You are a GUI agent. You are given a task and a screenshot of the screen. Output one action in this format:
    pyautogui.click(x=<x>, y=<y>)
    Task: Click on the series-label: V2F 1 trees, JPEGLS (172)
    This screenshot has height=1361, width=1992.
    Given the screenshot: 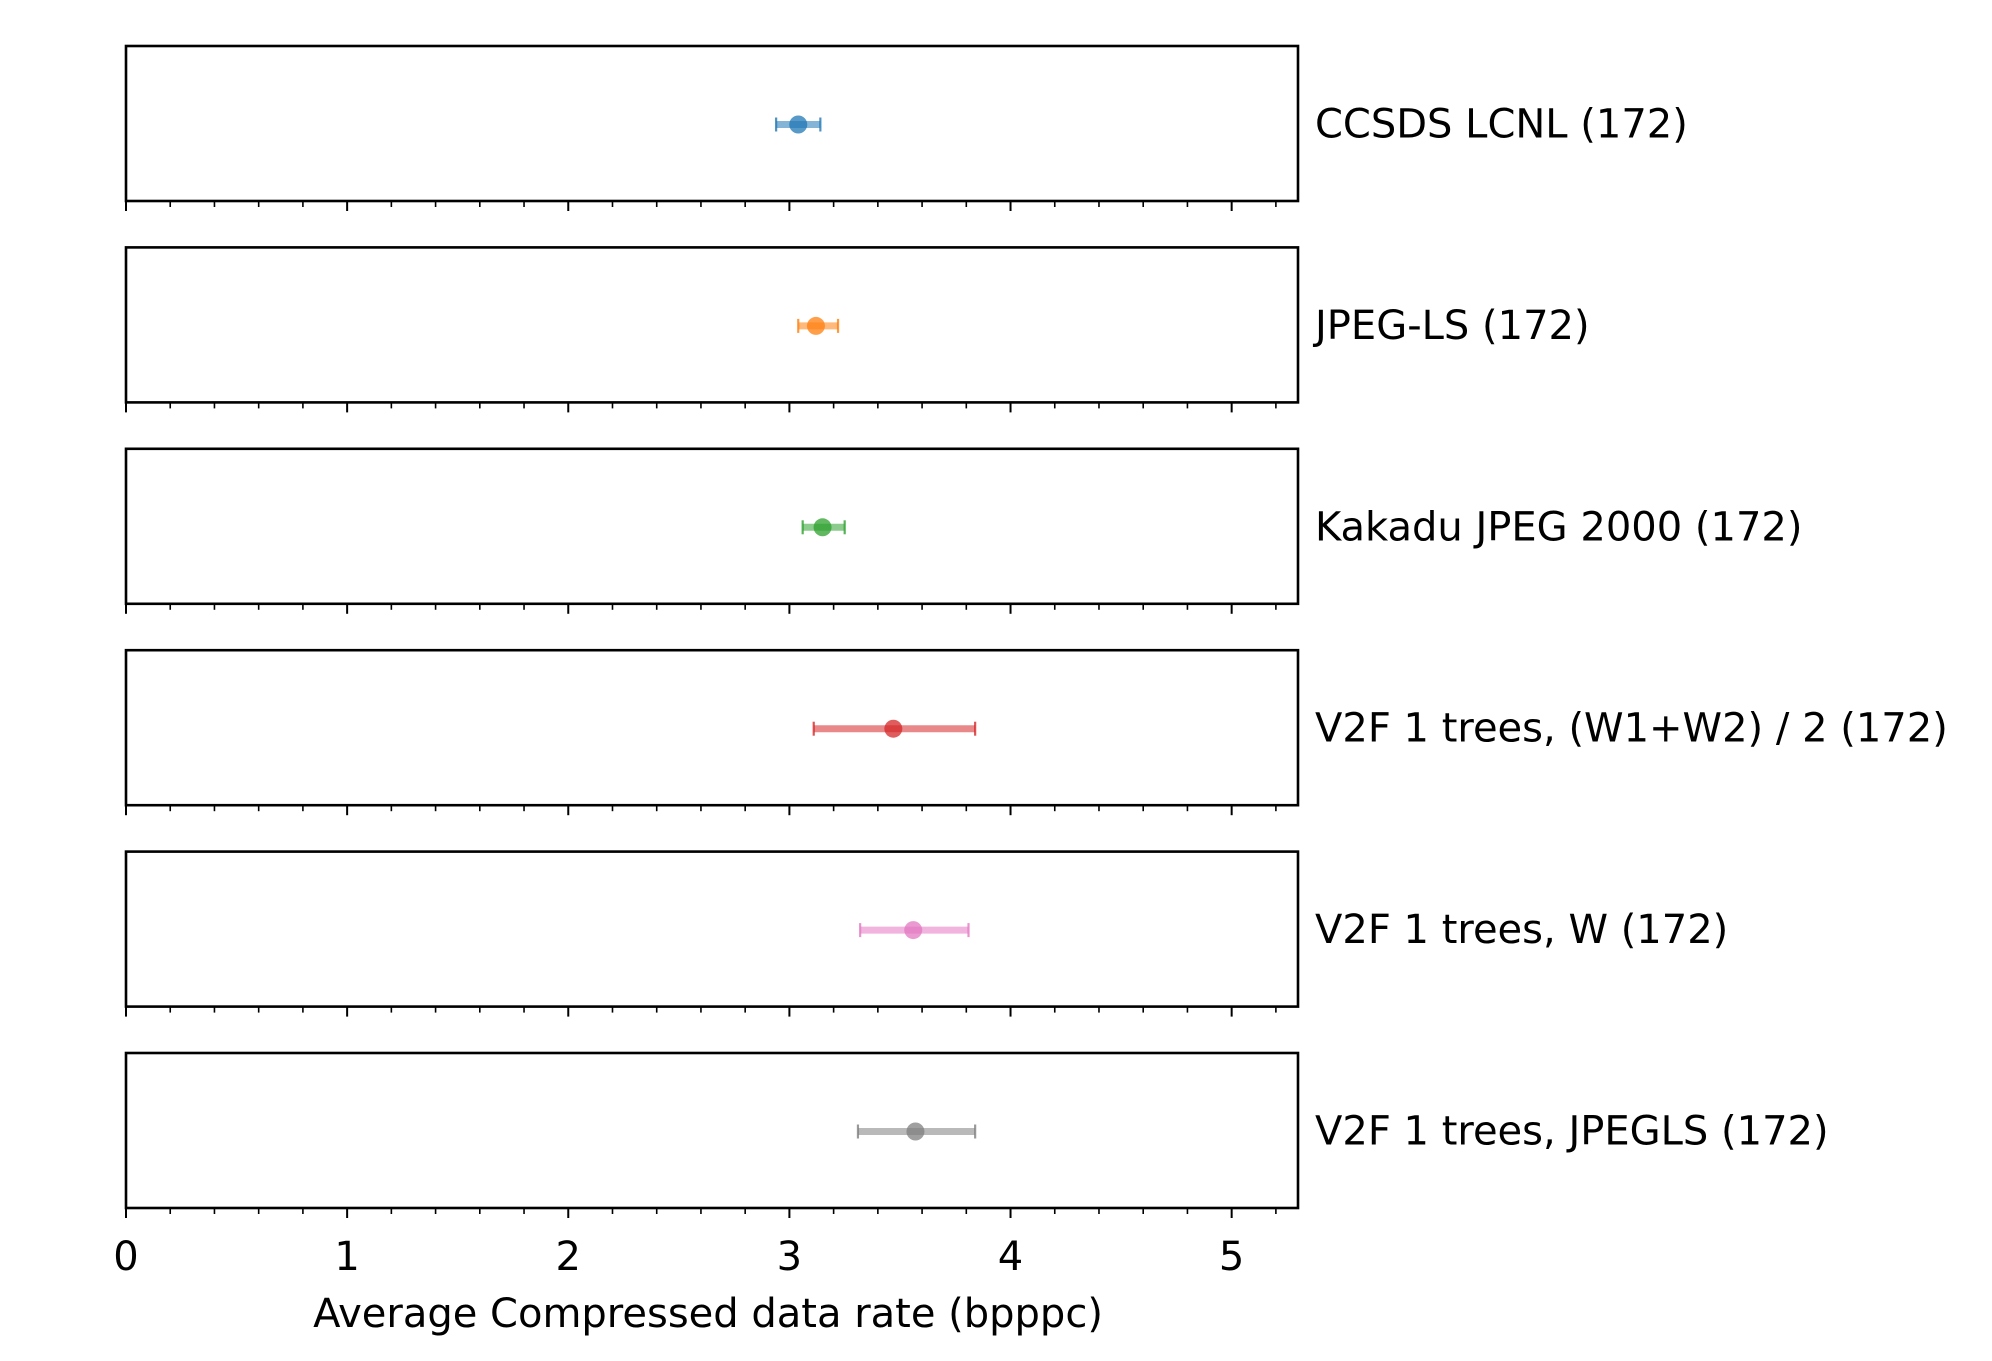 What is the action you would take?
    pyautogui.click(x=1572, y=1132)
    